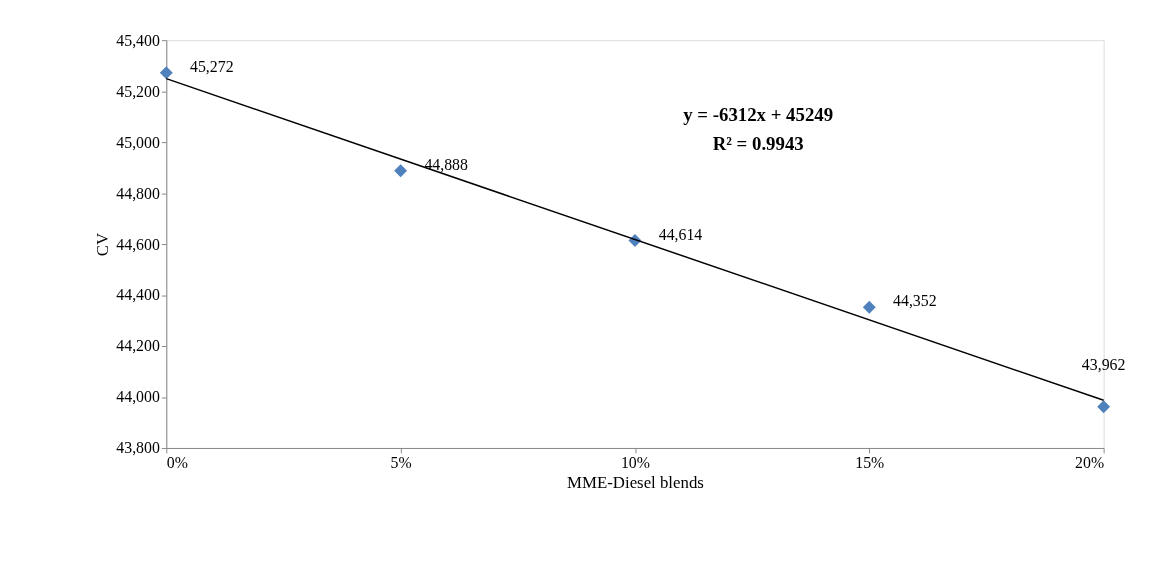  What do you see at coordinates (212, 66) in the screenshot?
I see `data-label: 45,272` at bounding box center [212, 66].